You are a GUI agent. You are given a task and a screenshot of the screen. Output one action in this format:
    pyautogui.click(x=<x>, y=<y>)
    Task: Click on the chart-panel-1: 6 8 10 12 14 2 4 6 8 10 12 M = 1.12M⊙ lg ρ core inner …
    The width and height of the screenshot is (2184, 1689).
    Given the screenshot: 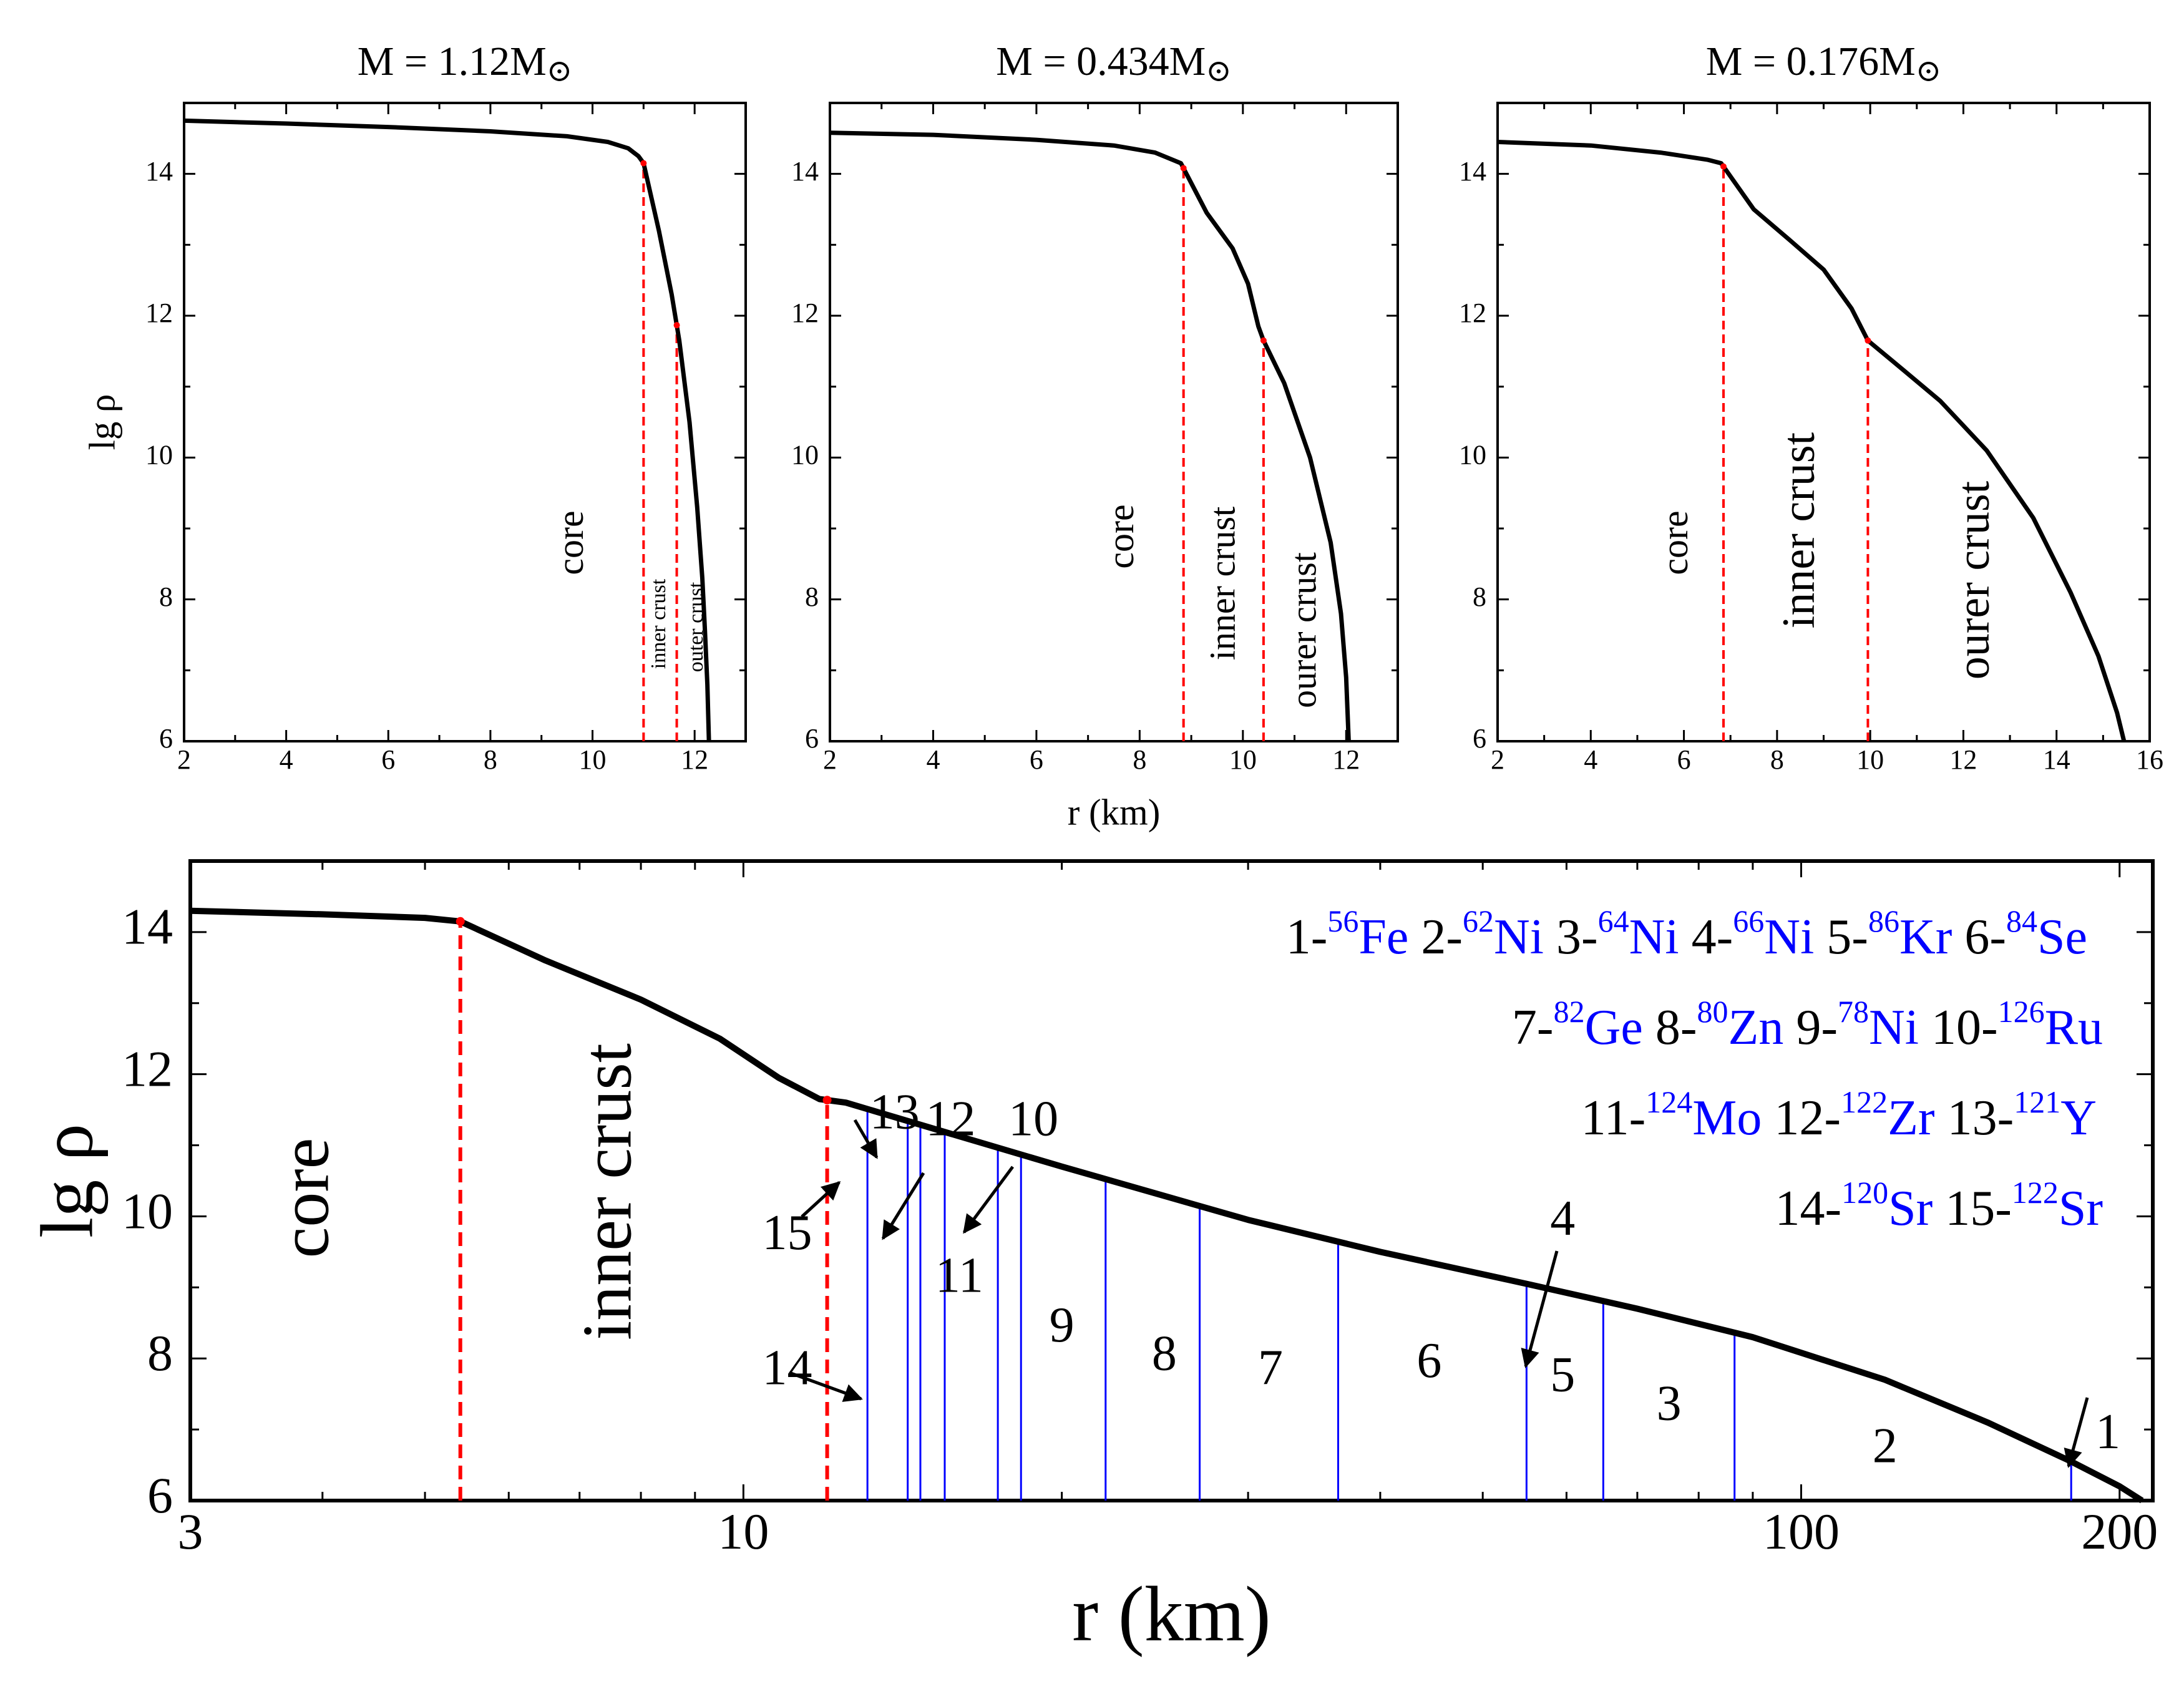 What is the action you would take?
    pyautogui.click(x=414, y=407)
    